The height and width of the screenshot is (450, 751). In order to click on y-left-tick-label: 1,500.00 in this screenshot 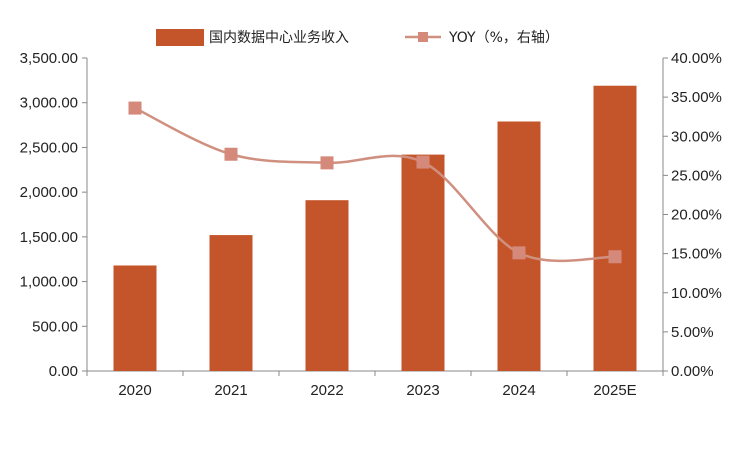, I will do `click(49, 237)`.